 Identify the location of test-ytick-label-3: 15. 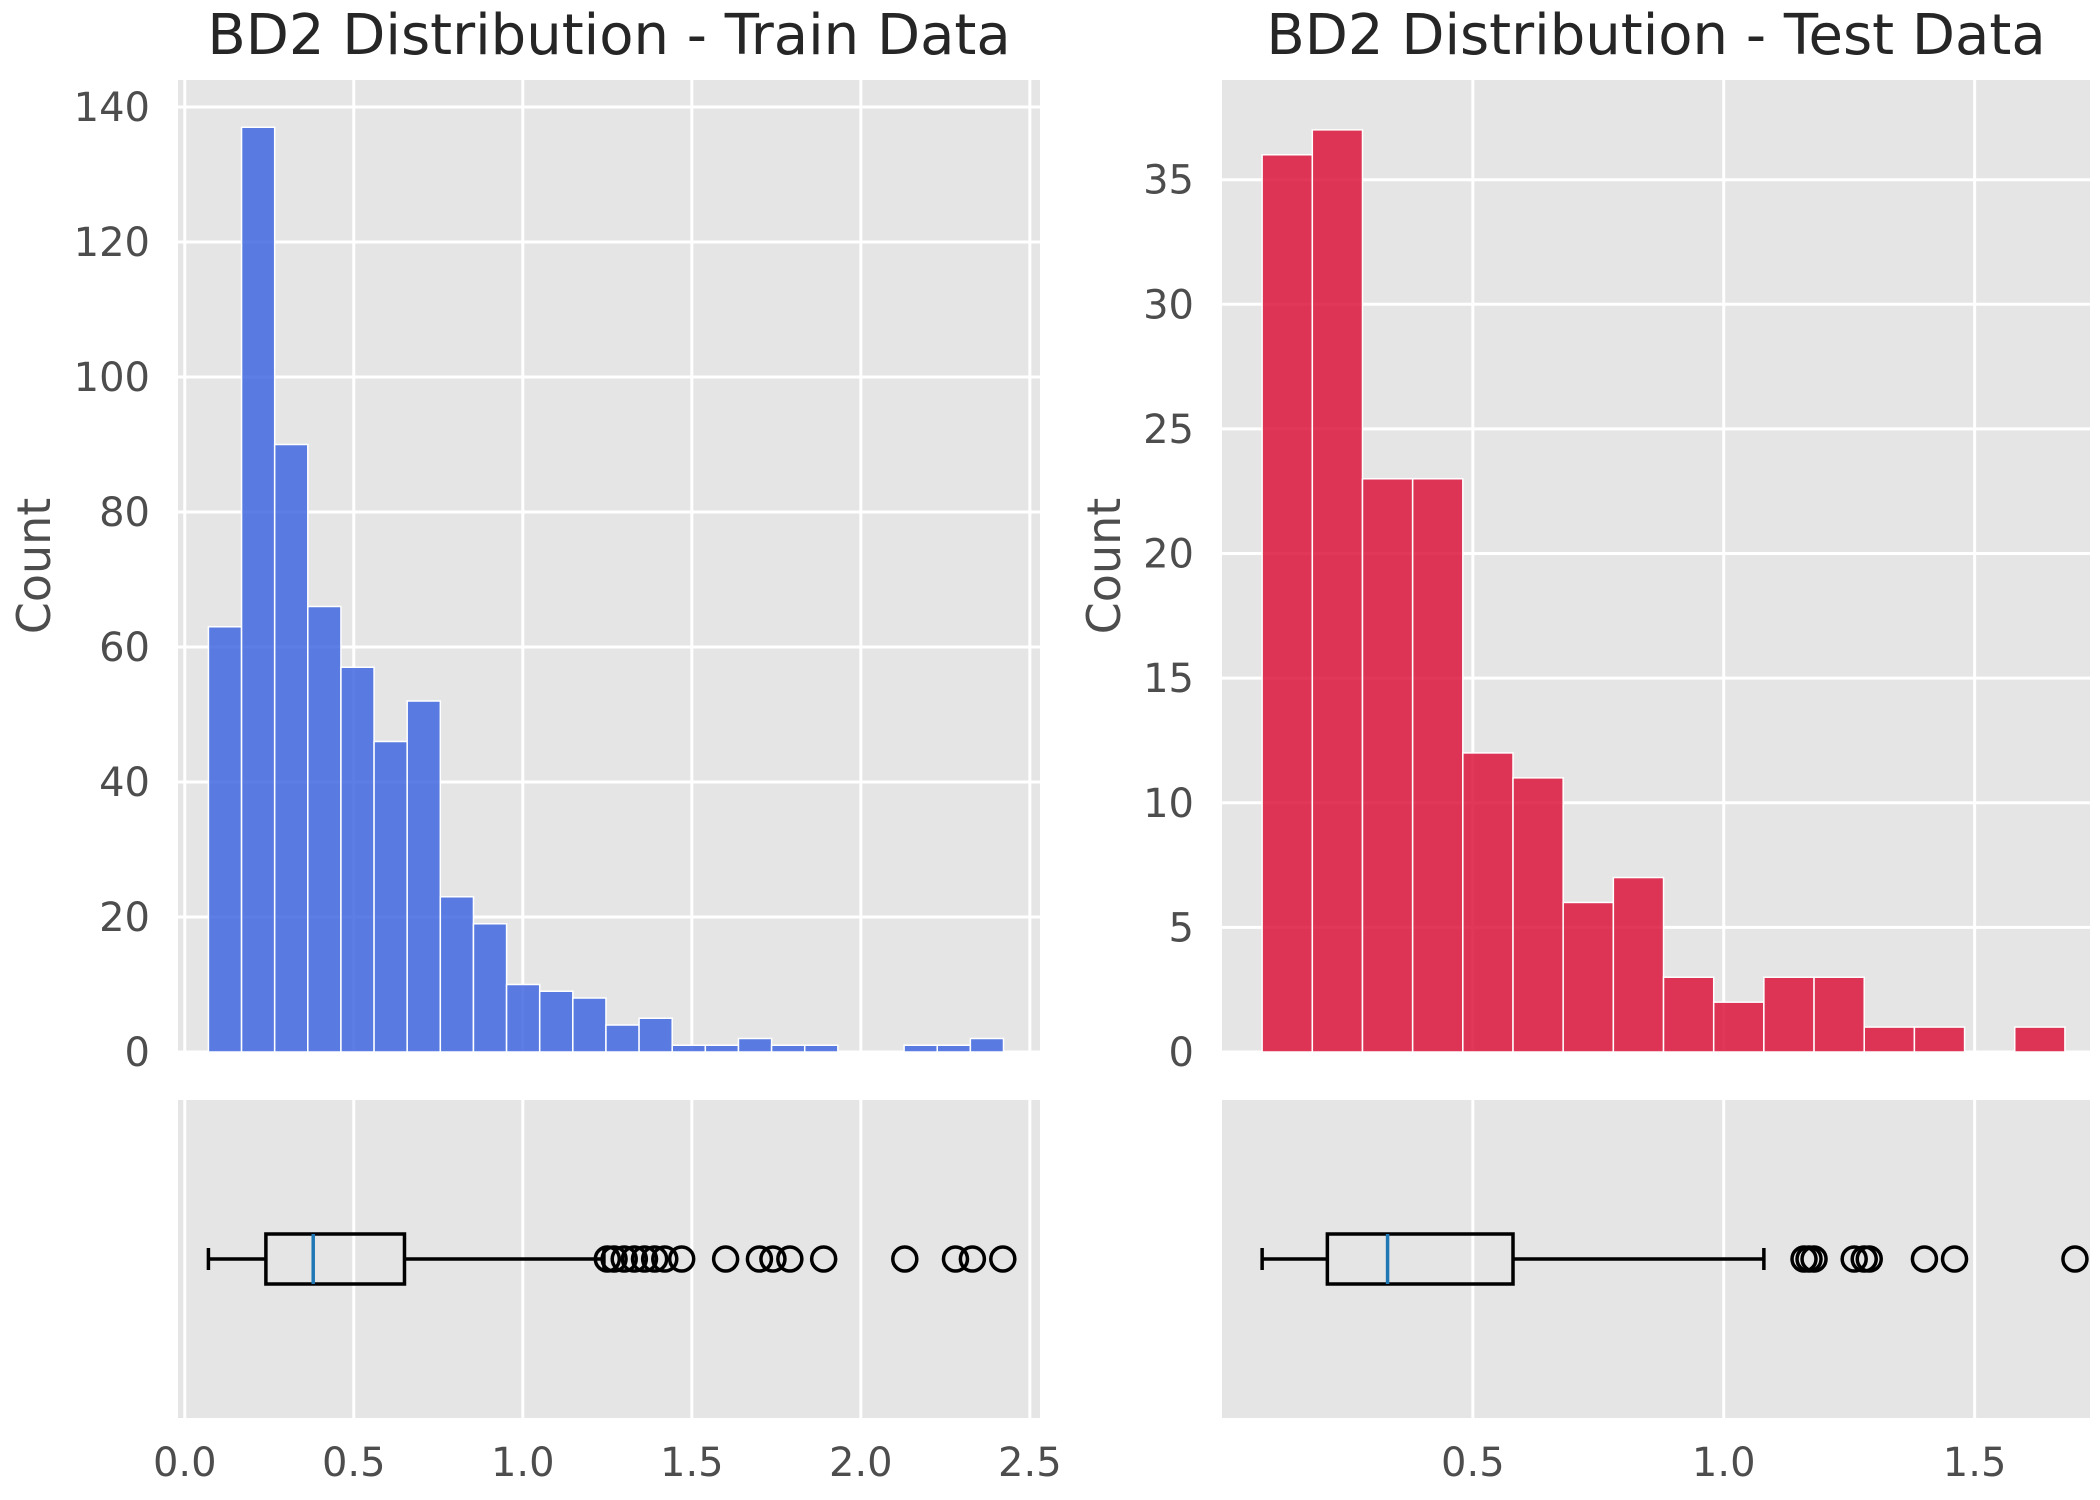
(1168, 679).